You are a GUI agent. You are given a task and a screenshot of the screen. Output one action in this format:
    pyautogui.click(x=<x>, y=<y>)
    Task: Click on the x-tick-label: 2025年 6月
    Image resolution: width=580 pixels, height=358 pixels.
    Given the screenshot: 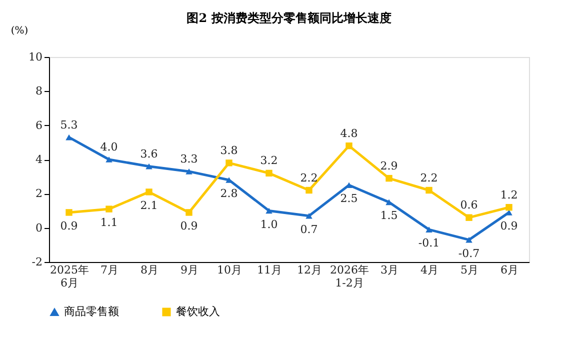 What is the action you would take?
    pyautogui.click(x=69, y=277)
    